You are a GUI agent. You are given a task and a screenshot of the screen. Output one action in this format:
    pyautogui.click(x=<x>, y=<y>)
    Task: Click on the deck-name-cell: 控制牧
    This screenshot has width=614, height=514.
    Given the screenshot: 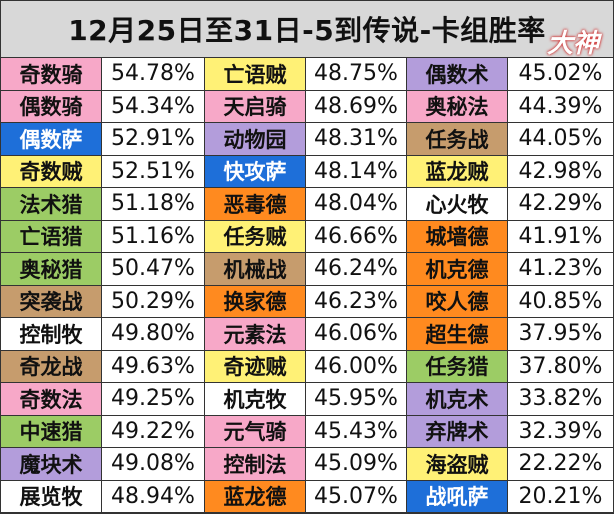 What is the action you would take?
    pyautogui.click(x=51, y=334)
    